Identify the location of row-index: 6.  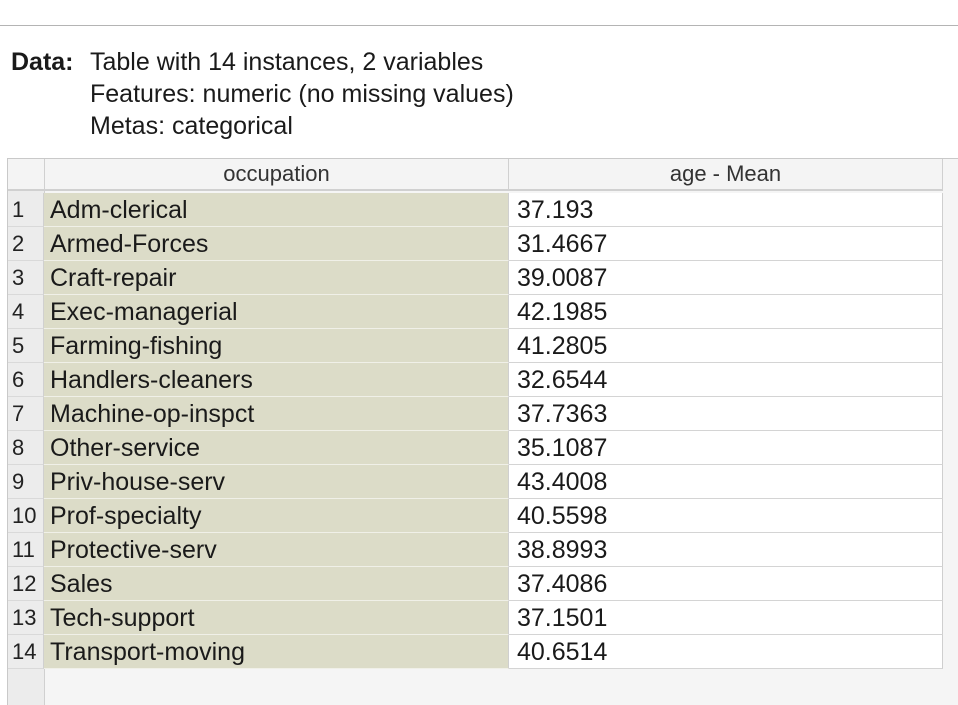
(26, 380).